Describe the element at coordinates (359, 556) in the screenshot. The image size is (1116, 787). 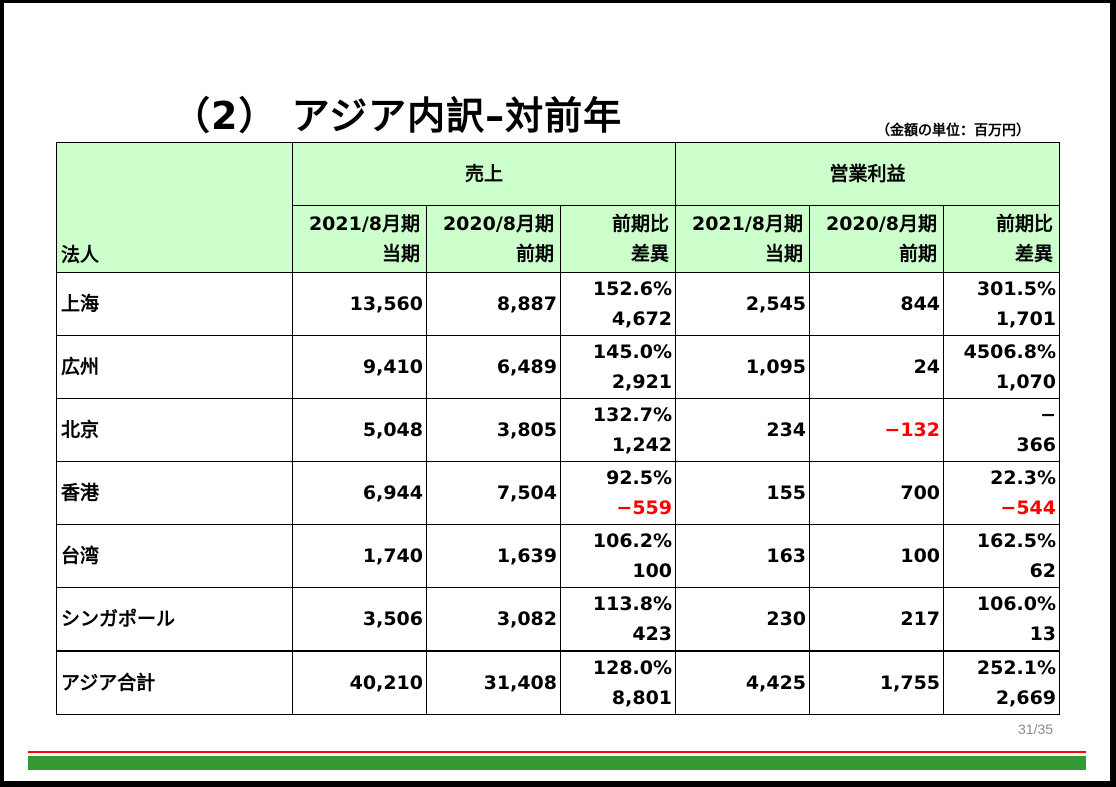
I see `sales-current: 1,740` at that location.